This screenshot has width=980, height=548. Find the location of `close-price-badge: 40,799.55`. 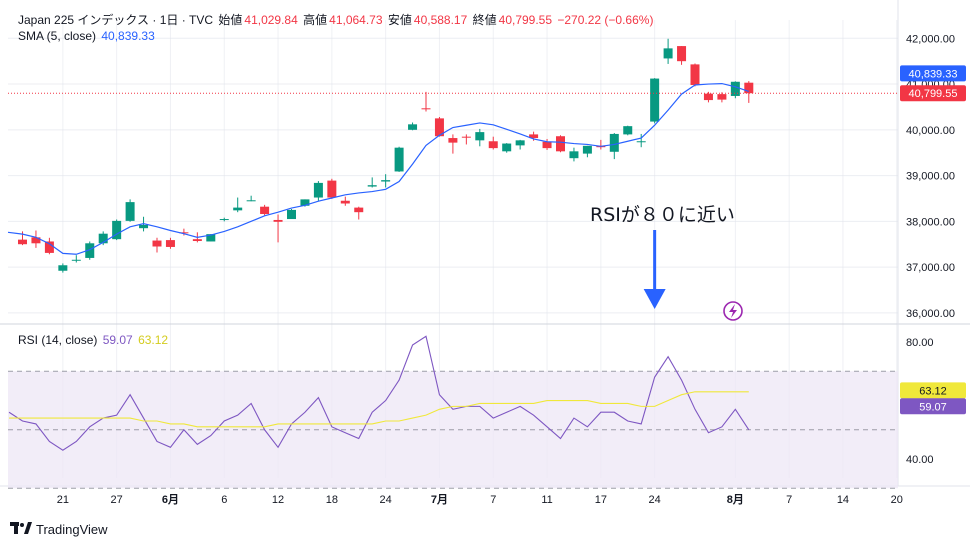

close-price-badge: 40,799.55 is located at coordinates (933, 93).